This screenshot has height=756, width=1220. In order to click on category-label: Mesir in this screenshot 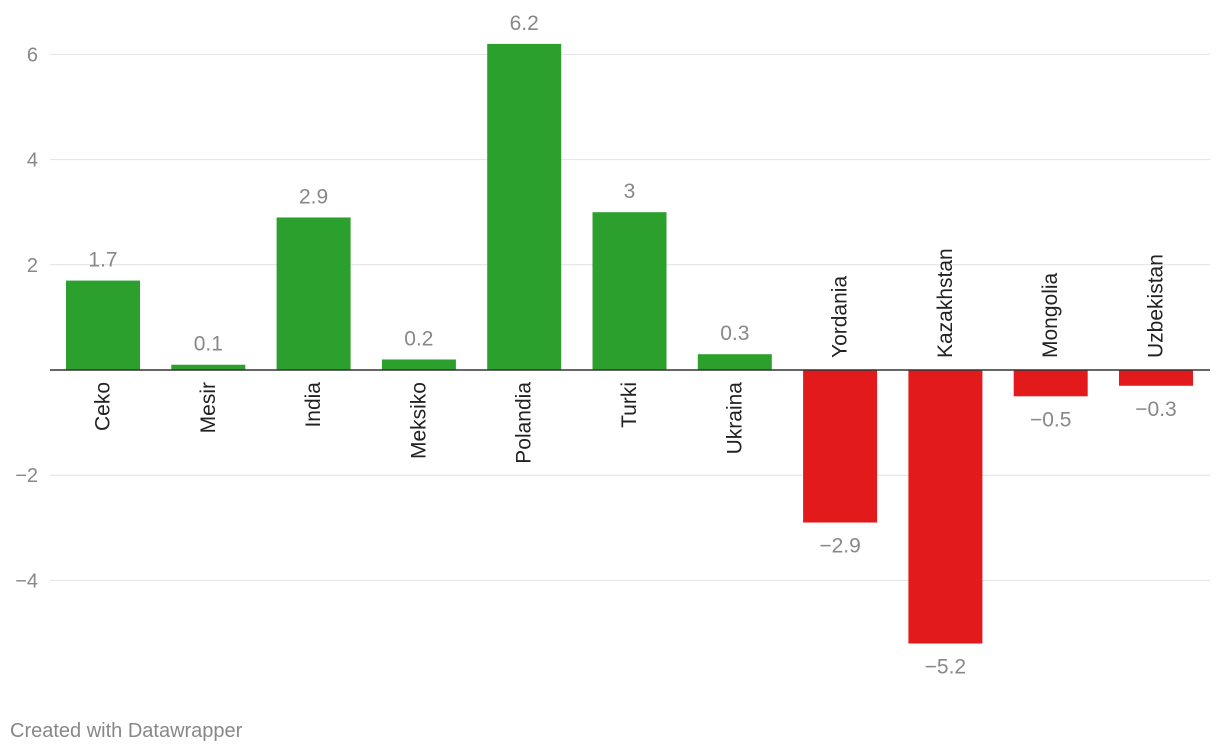, I will do `click(208, 407)`.